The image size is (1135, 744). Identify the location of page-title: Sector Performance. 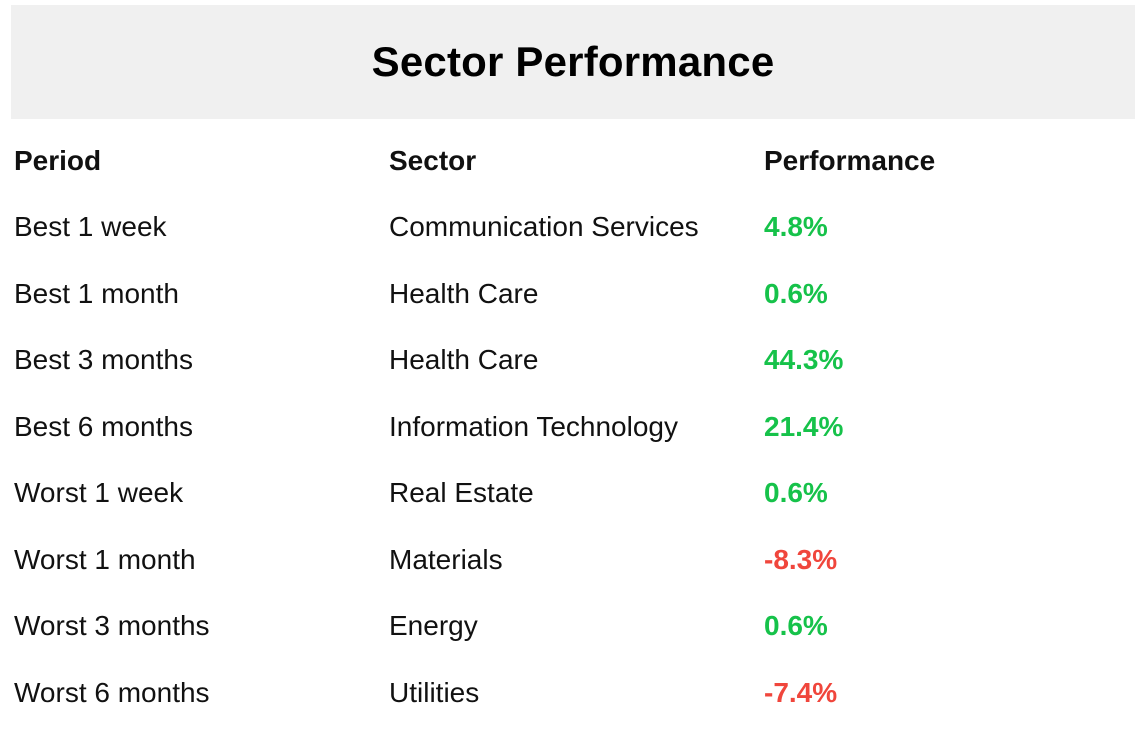
(573, 61).